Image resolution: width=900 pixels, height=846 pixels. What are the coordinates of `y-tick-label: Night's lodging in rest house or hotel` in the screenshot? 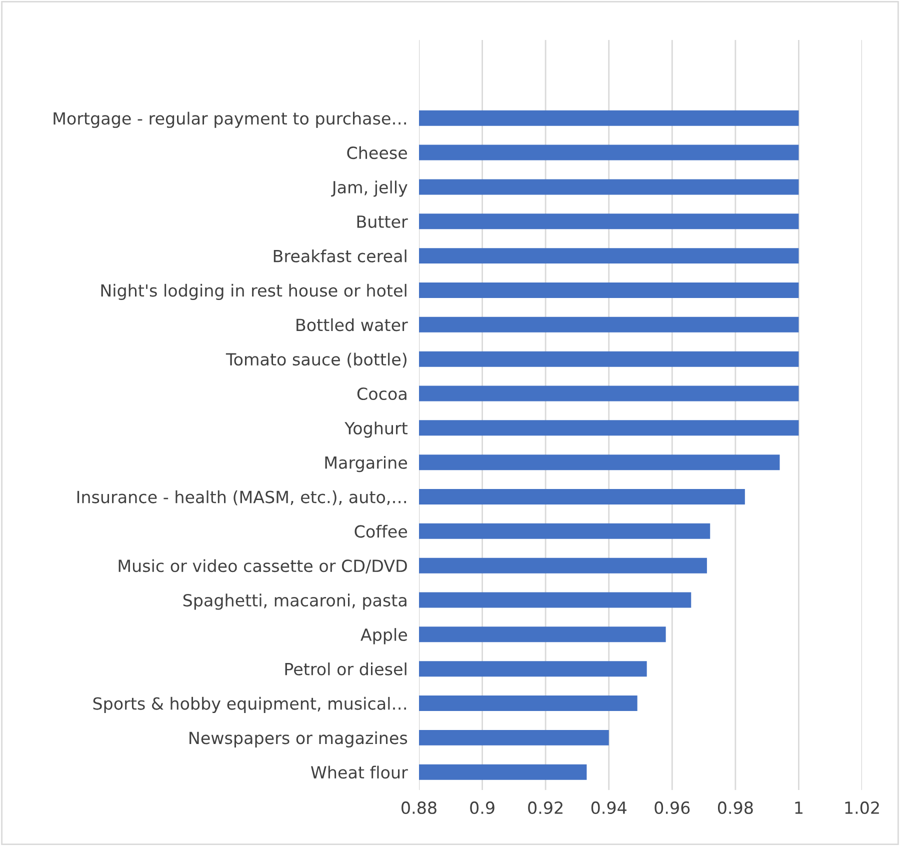 It's located at (253, 292).